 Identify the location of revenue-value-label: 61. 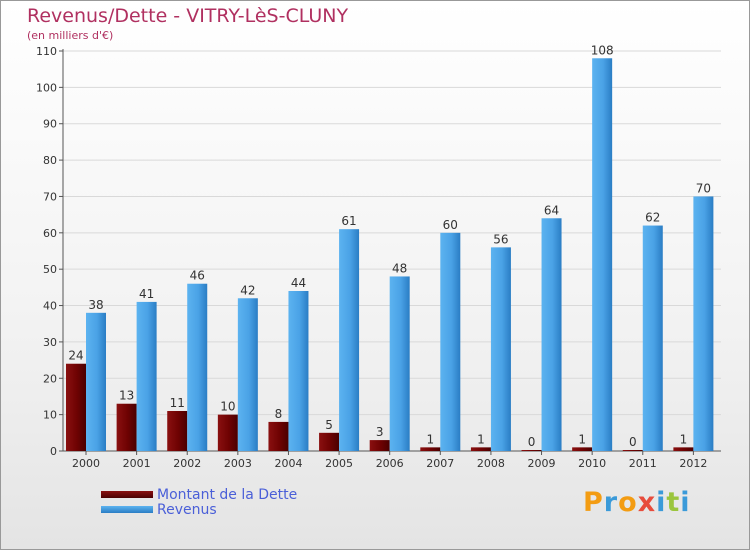
(348, 221).